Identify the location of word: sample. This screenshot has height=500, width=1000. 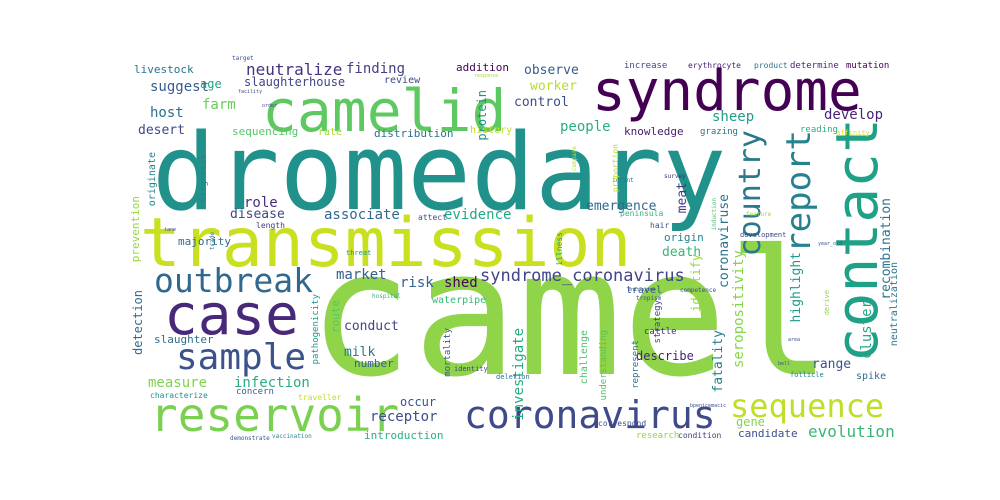
(241, 357).